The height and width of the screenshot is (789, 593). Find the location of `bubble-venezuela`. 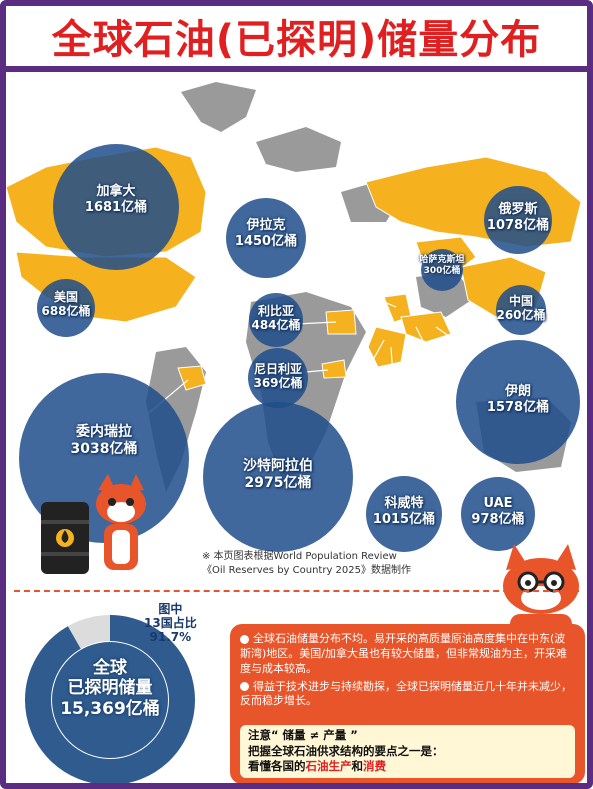

bubble-venezuela is located at coordinates (104, 458).